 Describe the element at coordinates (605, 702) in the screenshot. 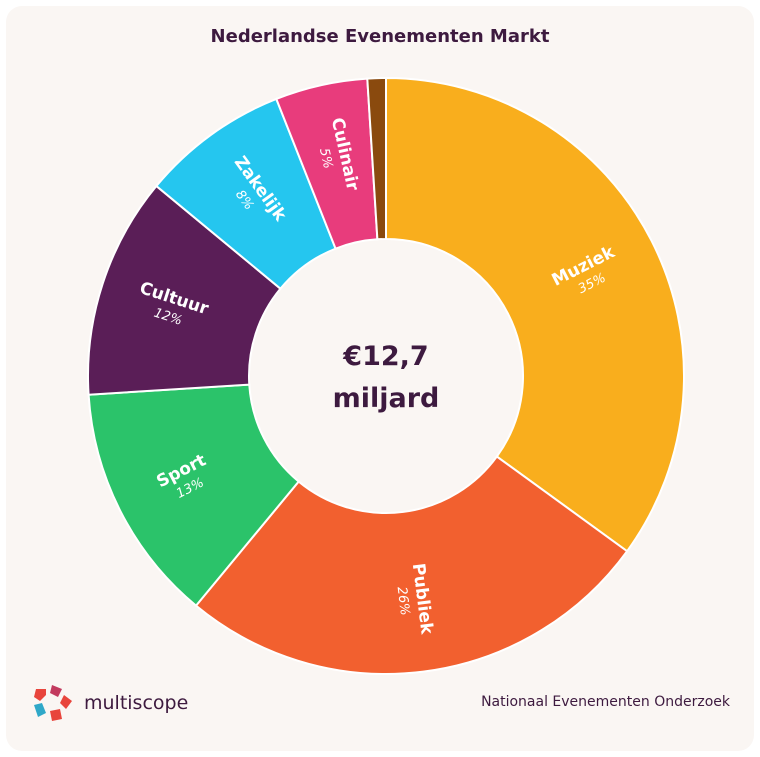

I see `source-note: Nationaal Evenementen Onderzoek` at that location.